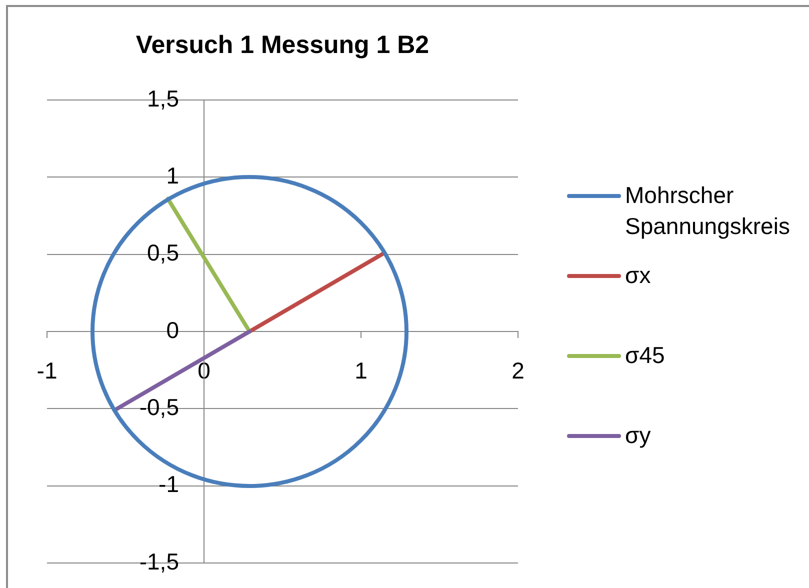 The image size is (809, 588). I want to click on legend-label: σy, so click(638, 435).